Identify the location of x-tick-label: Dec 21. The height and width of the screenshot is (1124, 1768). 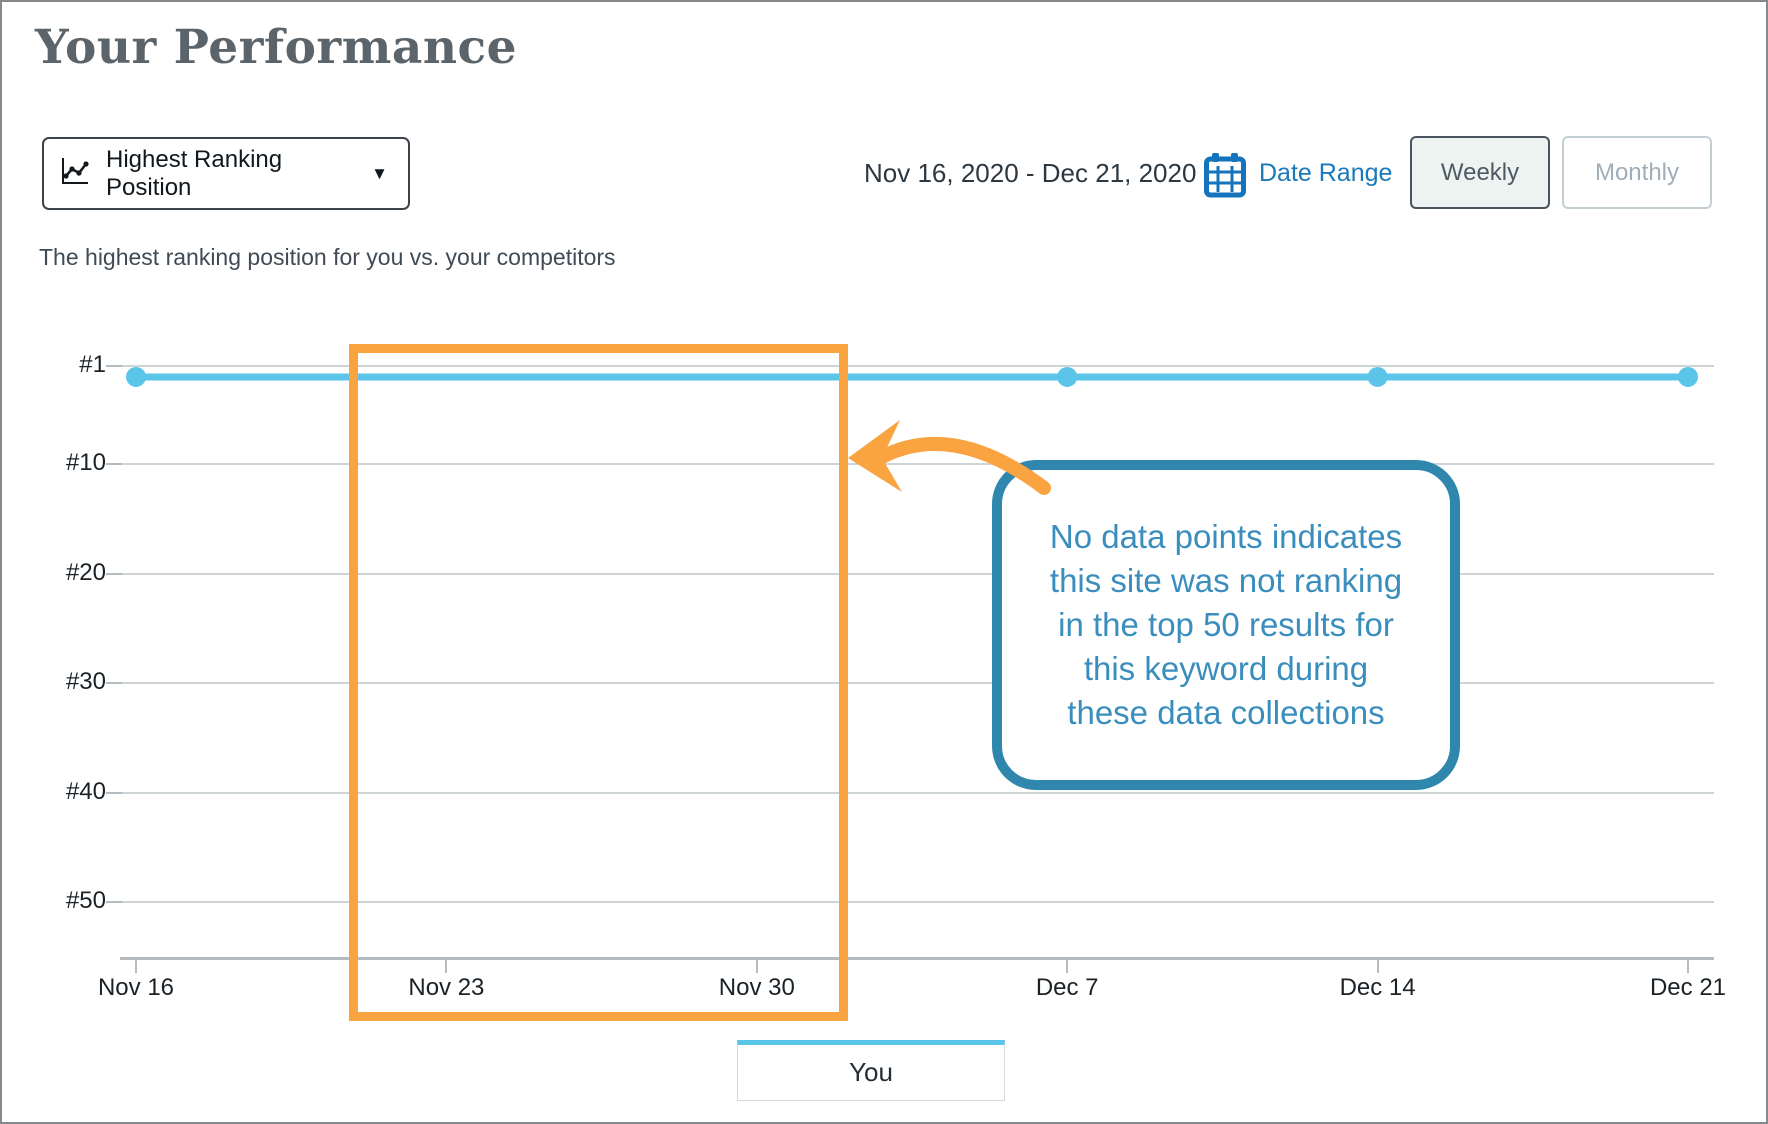
(1688, 987).